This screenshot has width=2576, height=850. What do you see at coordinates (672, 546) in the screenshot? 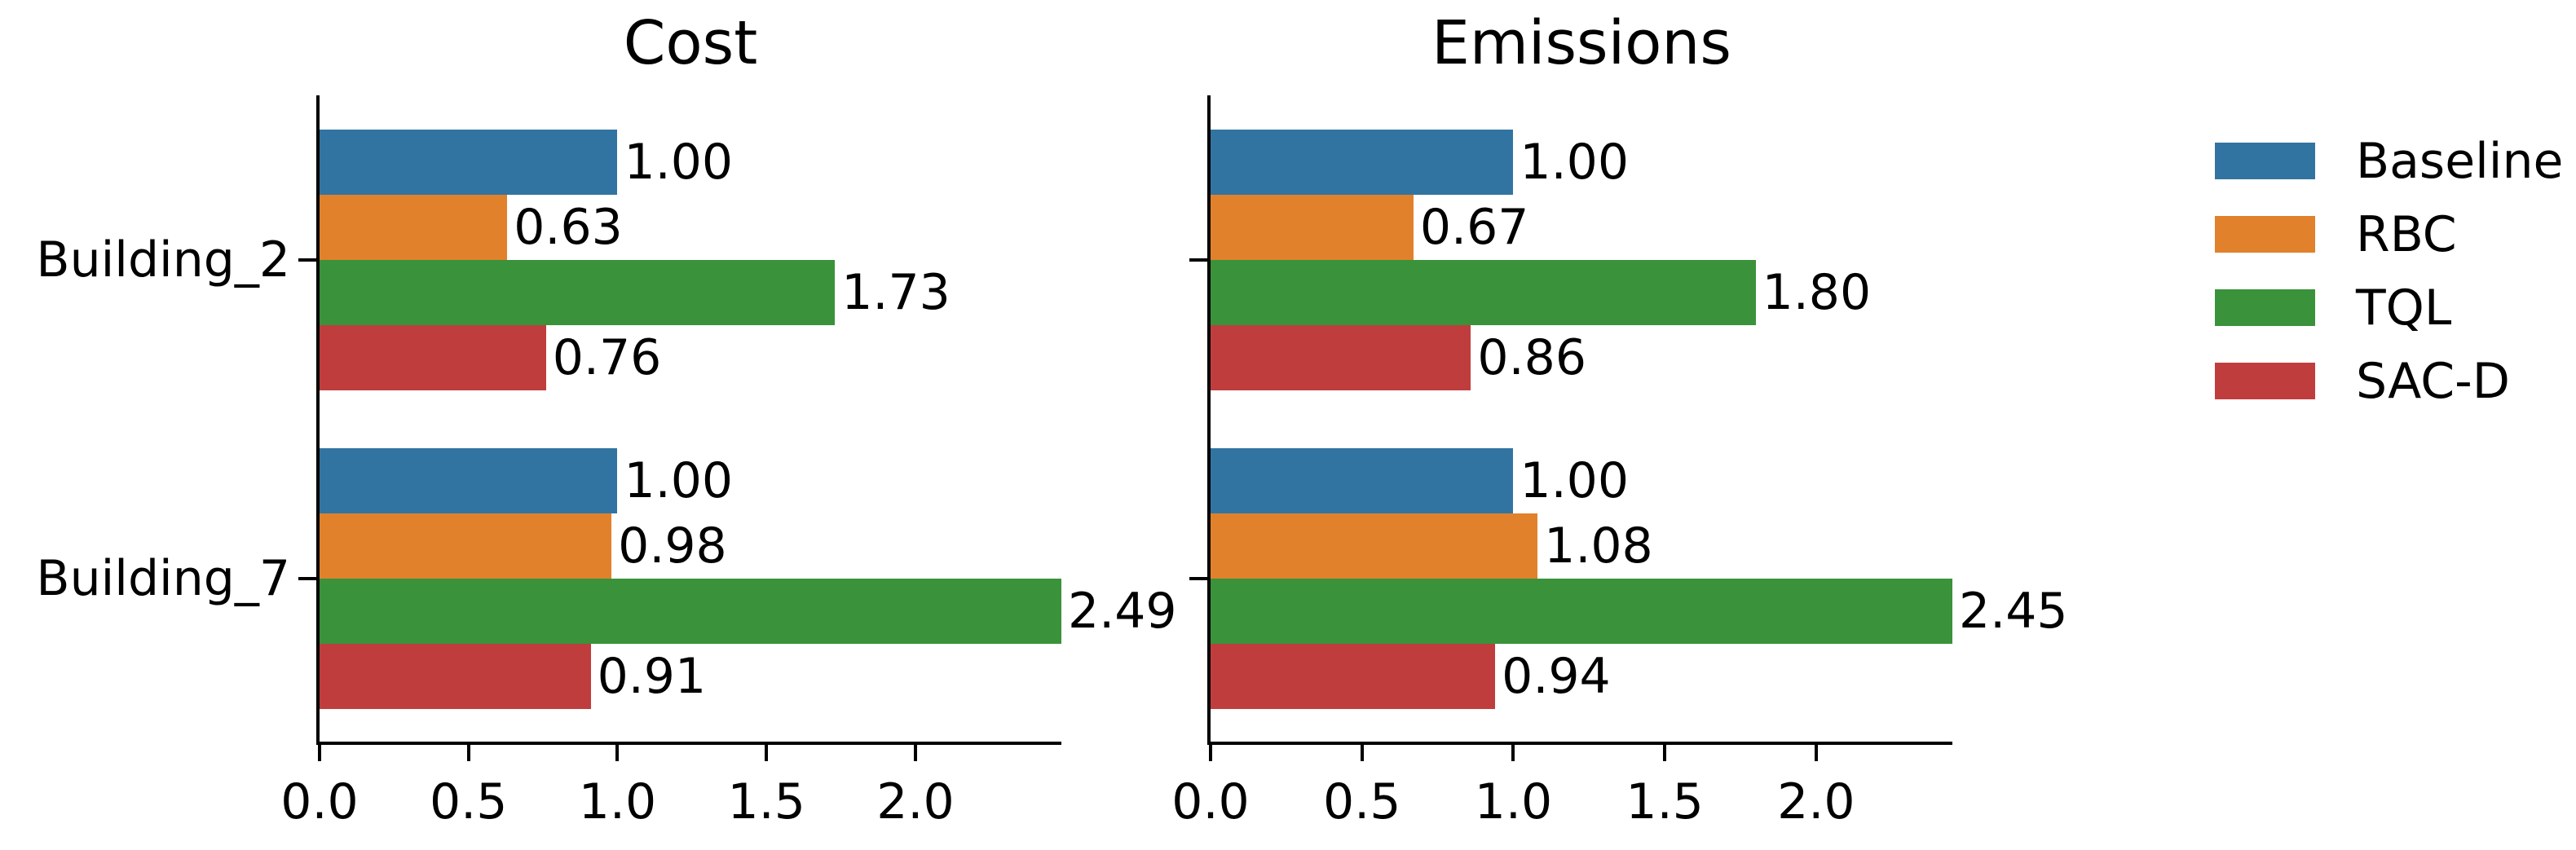
I see `bar-value-label: 0.98` at bounding box center [672, 546].